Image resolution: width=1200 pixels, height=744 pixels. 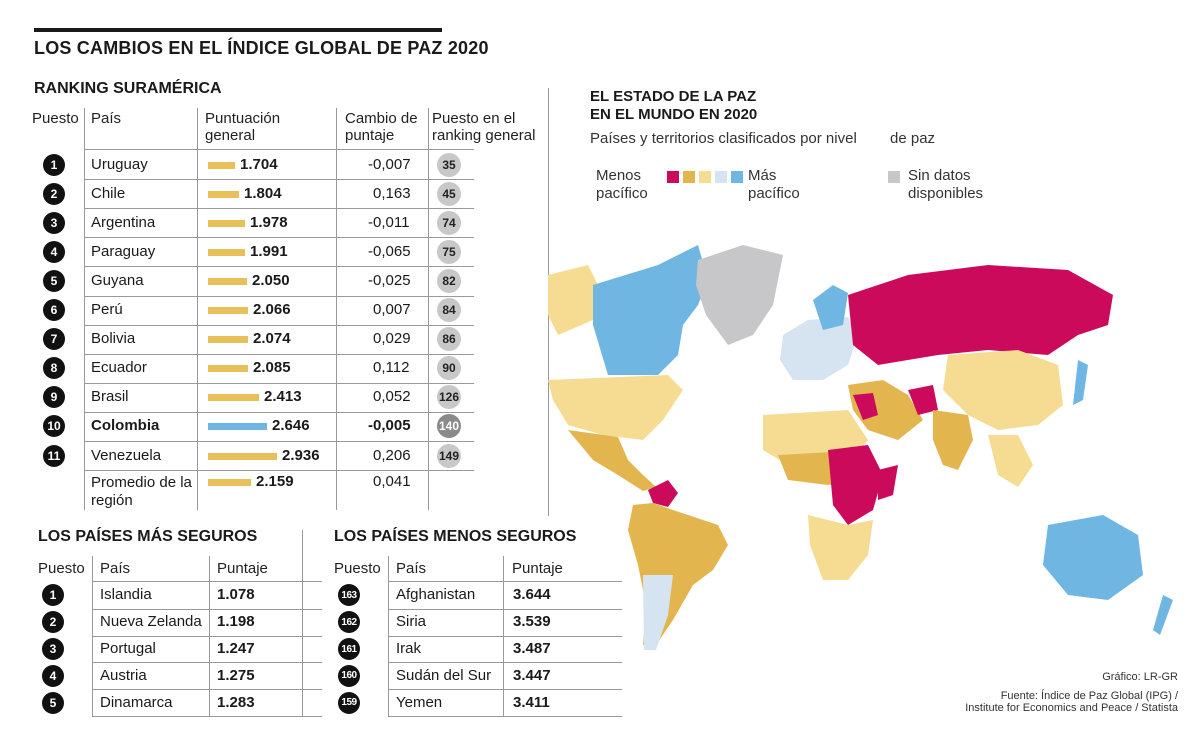 I want to click on score-value: 3.644, so click(x=532, y=595).